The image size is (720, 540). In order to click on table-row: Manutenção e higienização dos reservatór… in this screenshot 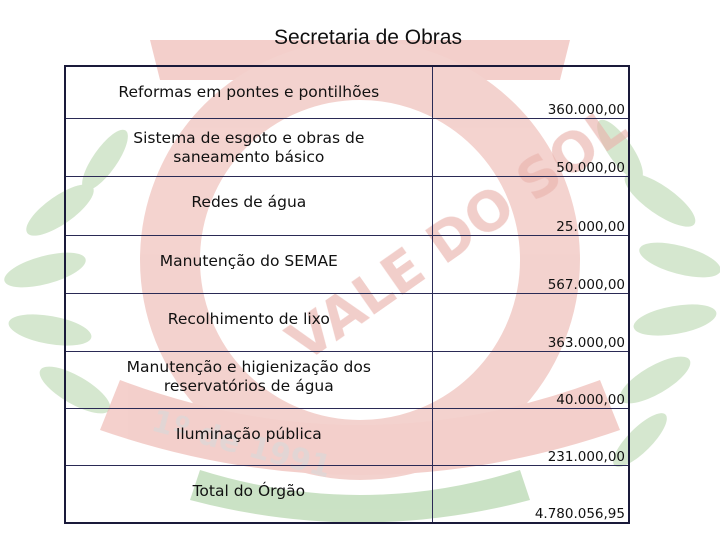, I will do `click(347, 379)`.